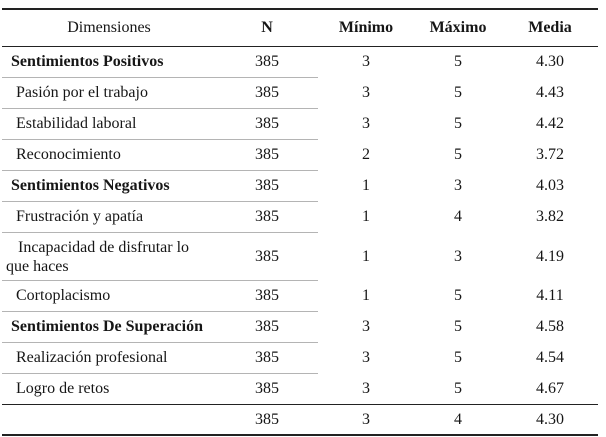 This screenshot has height=437, width=606. What do you see at coordinates (109, 155) in the screenshot?
I see `row-label: Reconocimiento` at bounding box center [109, 155].